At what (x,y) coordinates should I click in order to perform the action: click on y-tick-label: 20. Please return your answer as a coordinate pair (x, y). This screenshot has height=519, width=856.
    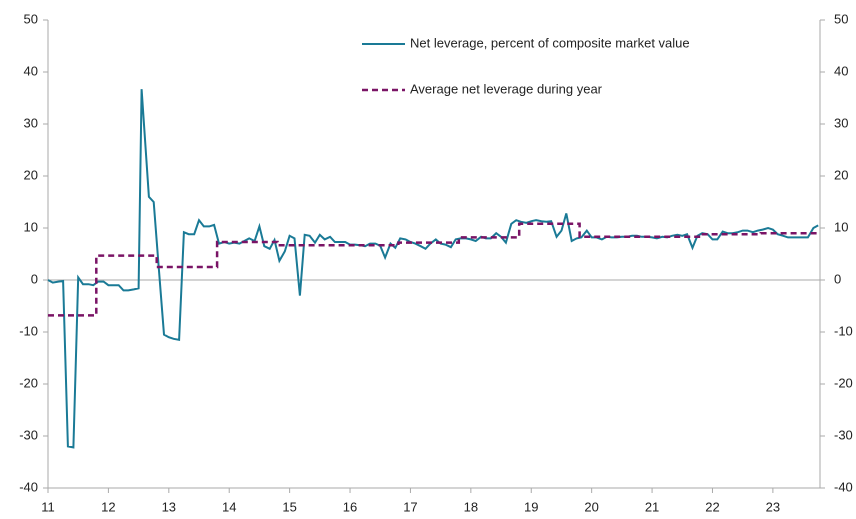
    Looking at the image, I should click on (31, 174).